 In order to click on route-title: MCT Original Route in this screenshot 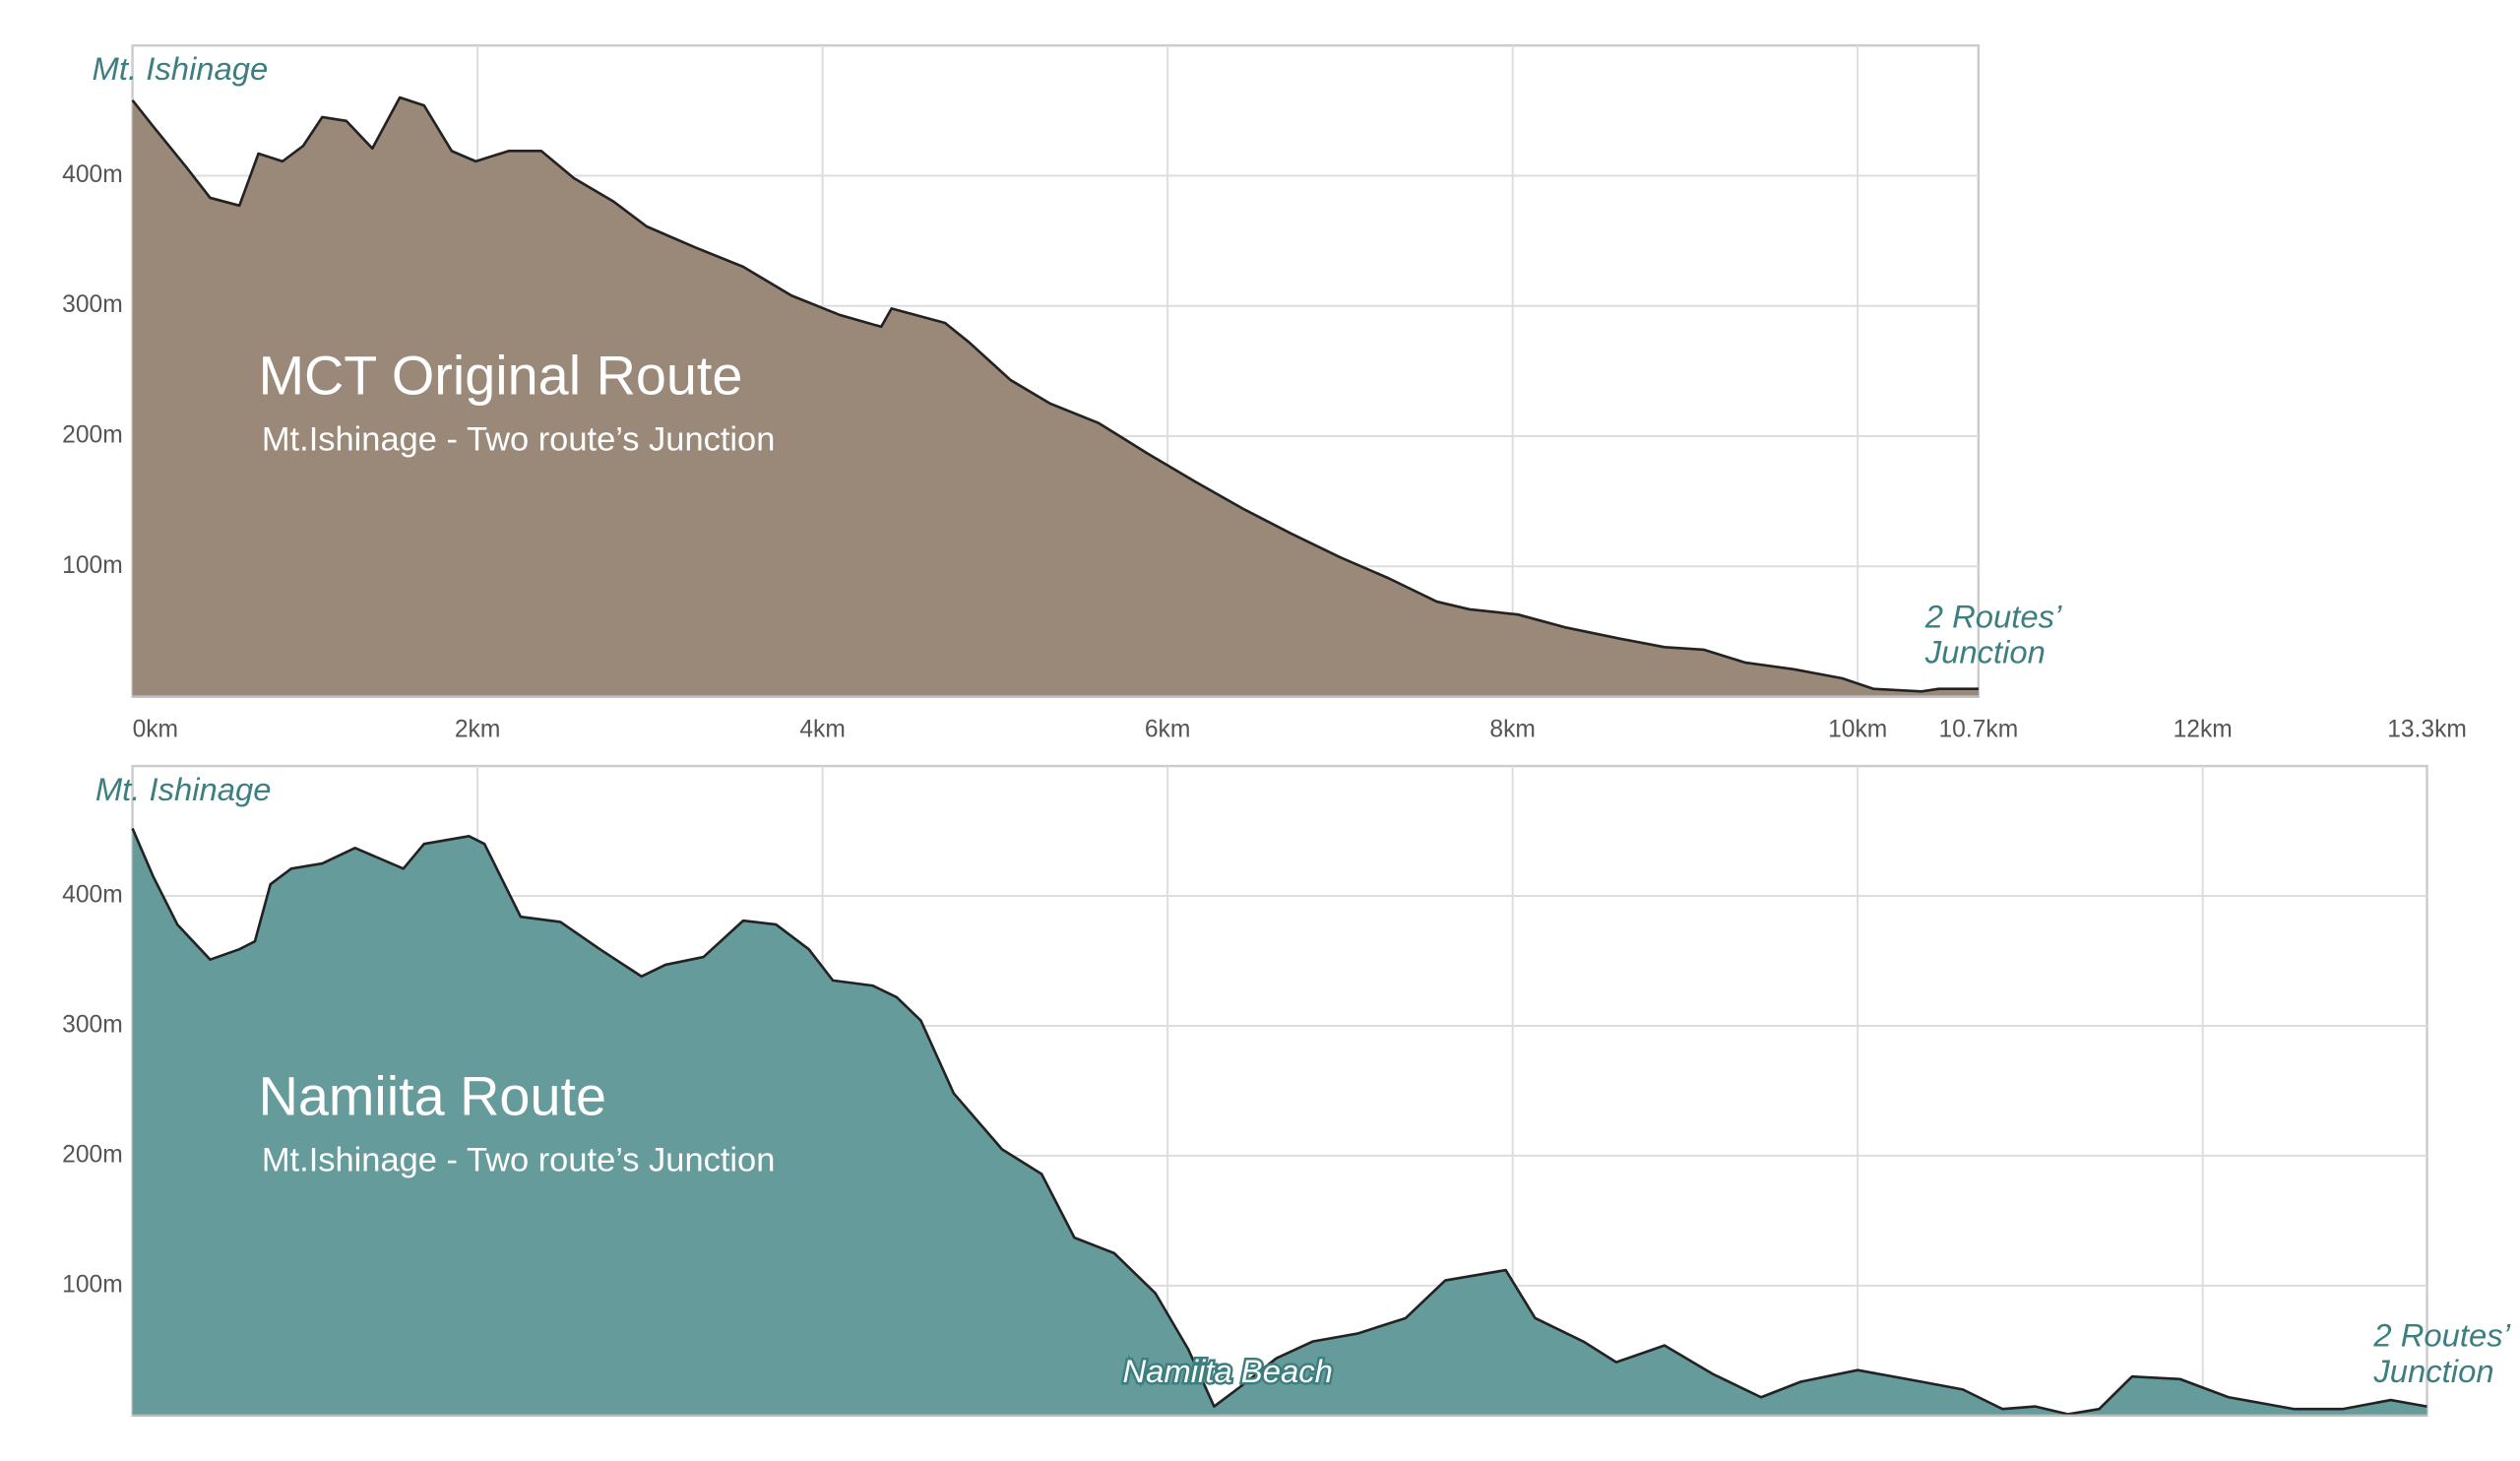, I will do `click(501, 376)`.